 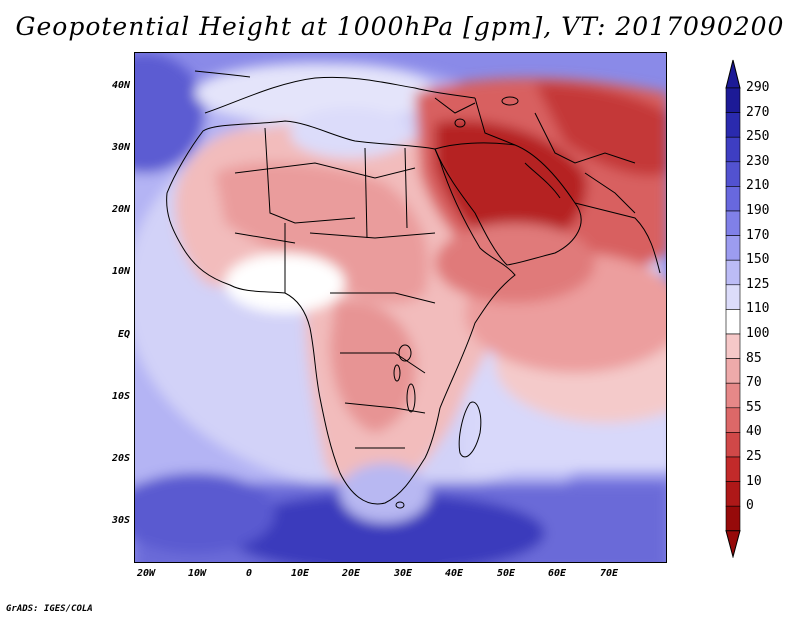 What do you see at coordinates (300, 573) in the screenshot?
I see `lon-label: 10E` at bounding box center [300, 573].